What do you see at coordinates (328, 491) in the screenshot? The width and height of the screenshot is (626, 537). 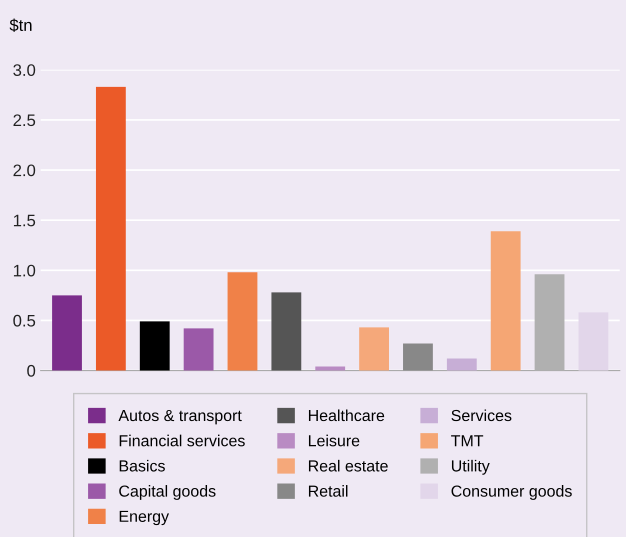 I see `legend-label: Retail` at bounding box center [328, 491].